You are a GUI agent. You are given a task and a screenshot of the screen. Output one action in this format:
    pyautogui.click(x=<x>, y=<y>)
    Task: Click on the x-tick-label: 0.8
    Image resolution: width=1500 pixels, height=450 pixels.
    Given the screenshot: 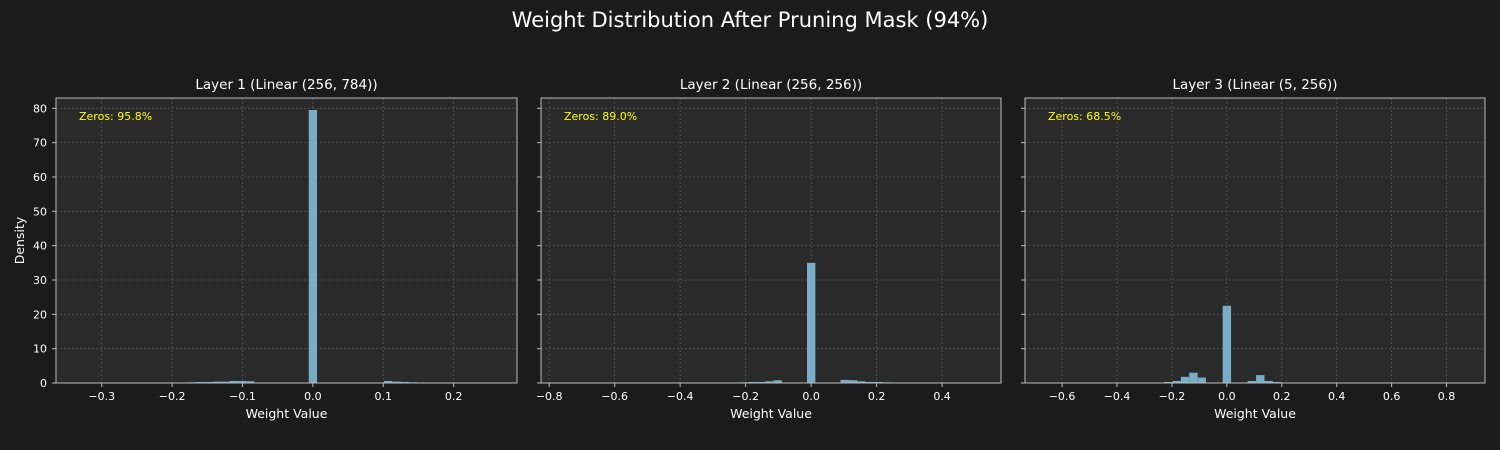 What is the action you would take?
    pyautogui.click(x=1447, y=396)
    